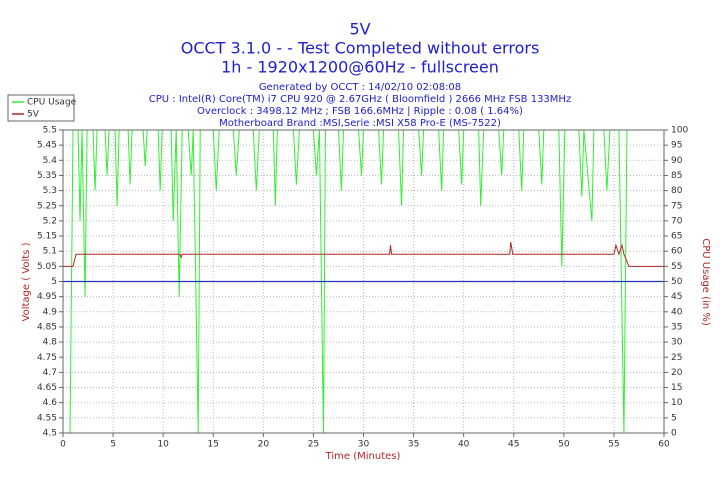  Describe the element at coordinates (364, 445) in the screenshot. I see `x-tick-label: 30` at that location.